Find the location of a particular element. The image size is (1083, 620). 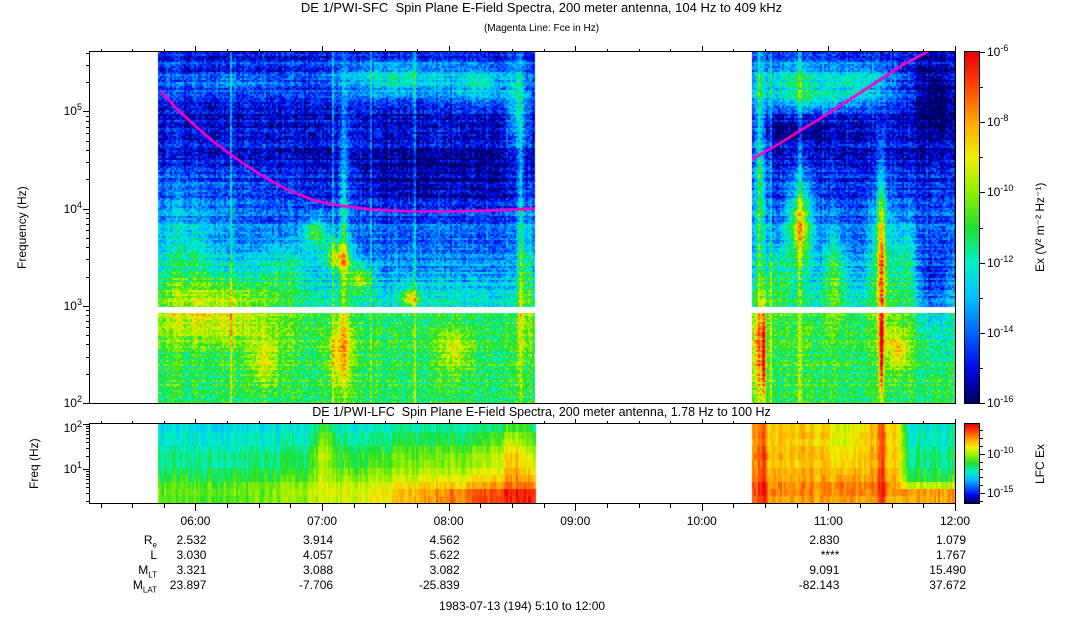

ephemeris-value: 37.672 is located at coordinates (947, 585).